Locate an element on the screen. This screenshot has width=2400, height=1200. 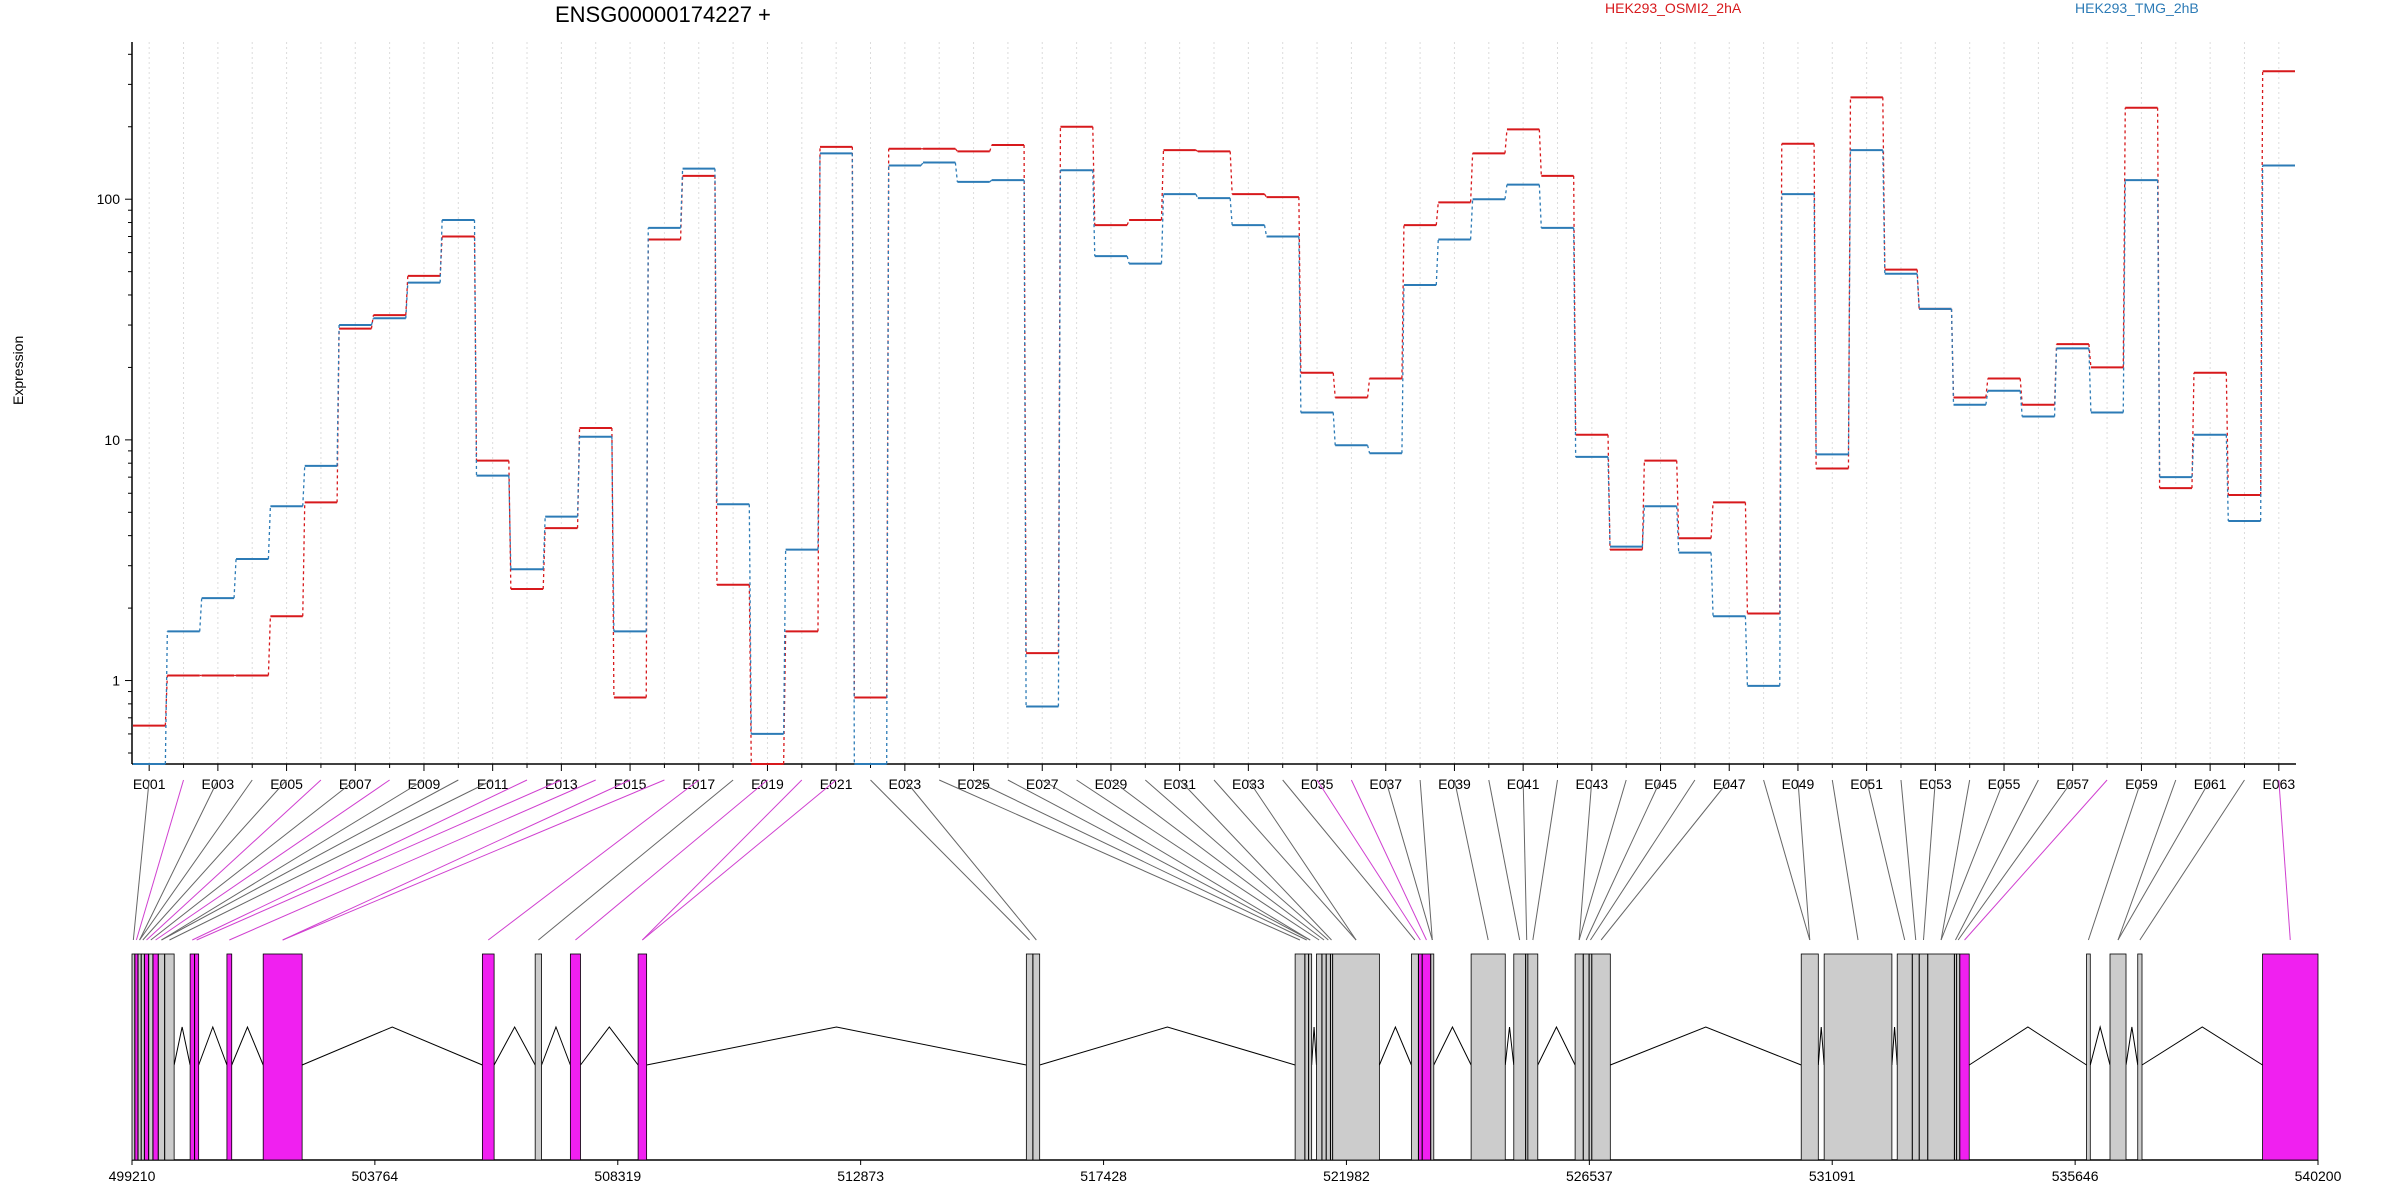
x-tick-label: E045 is located at coordinates (1660, 784).